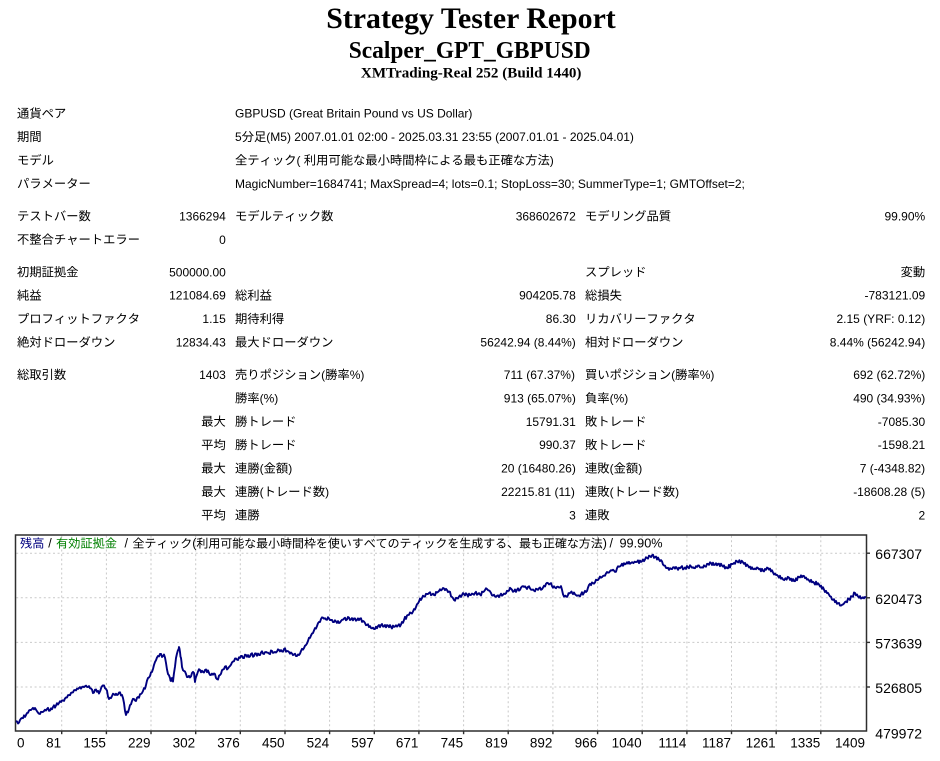 This screenshot has height=761, width=940. Describe the element at coordinates (889, 398) in the screenshot. I see `svg-text: 490 (34.93%)` at that location.